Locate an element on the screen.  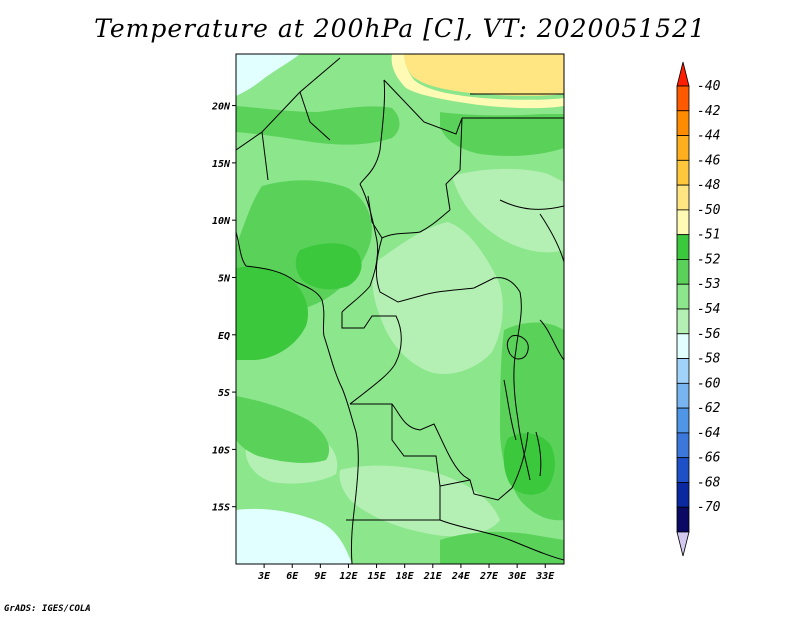
colorbar-label: -40 is located at coordinates (709, 86).